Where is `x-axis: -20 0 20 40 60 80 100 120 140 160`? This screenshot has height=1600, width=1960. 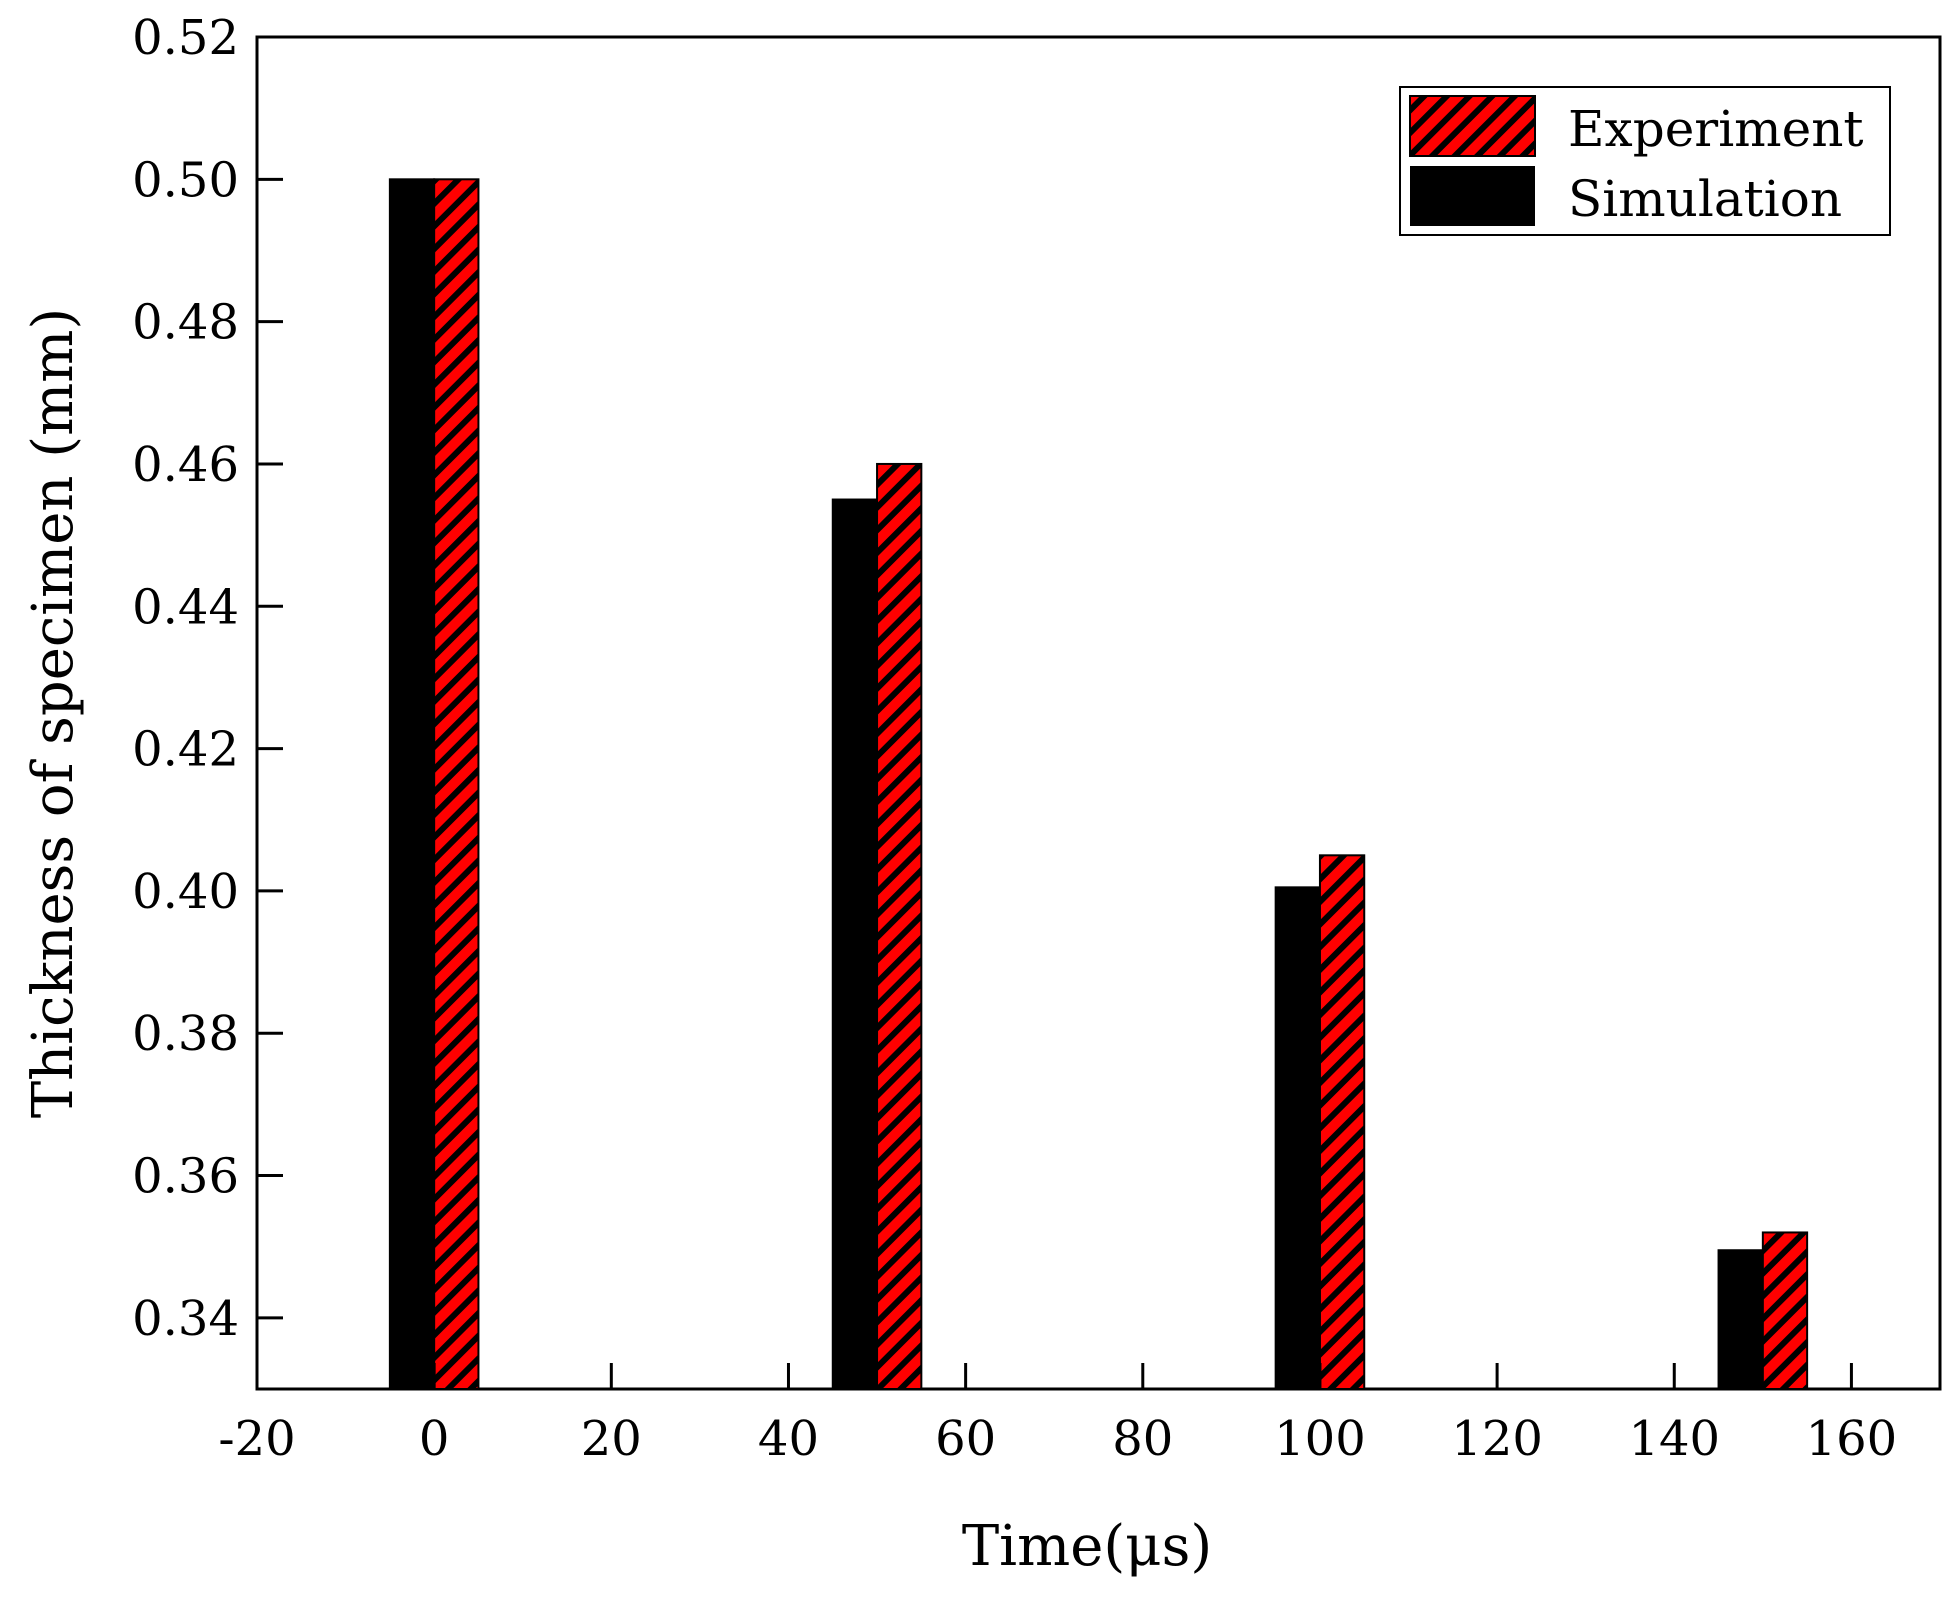
x-axis: -20 0 20 40 60 80 100 120 140 160 is located at coordinates (1057, 1415).